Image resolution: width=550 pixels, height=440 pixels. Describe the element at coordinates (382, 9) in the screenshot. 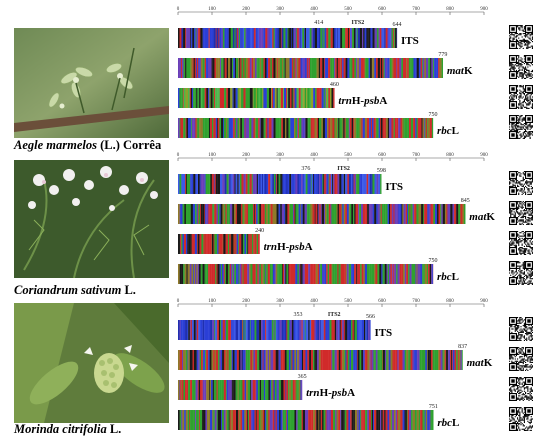

I see `scale-tick-label: 600` at that location.